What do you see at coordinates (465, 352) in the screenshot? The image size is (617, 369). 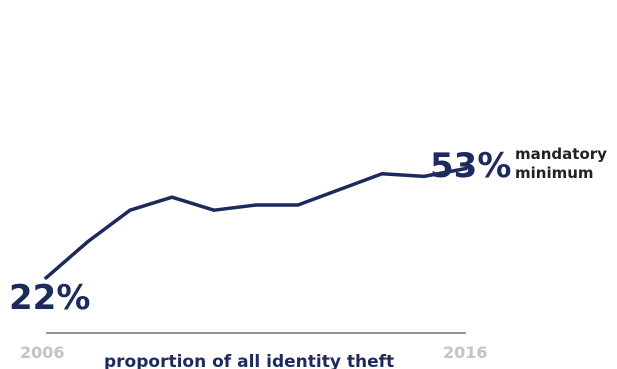 I see `x-tick-end: 2016` at bounding box center [465, 352].